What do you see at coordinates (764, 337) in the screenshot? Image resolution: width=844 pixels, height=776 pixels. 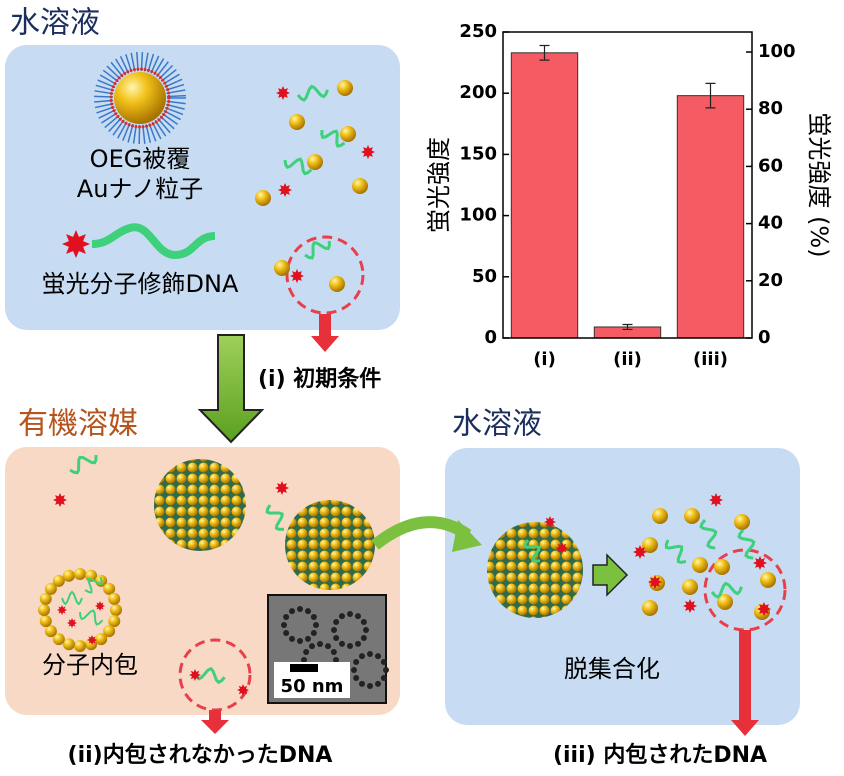 I see `y2-tick-label: 0` at bounding box center [764, 337].